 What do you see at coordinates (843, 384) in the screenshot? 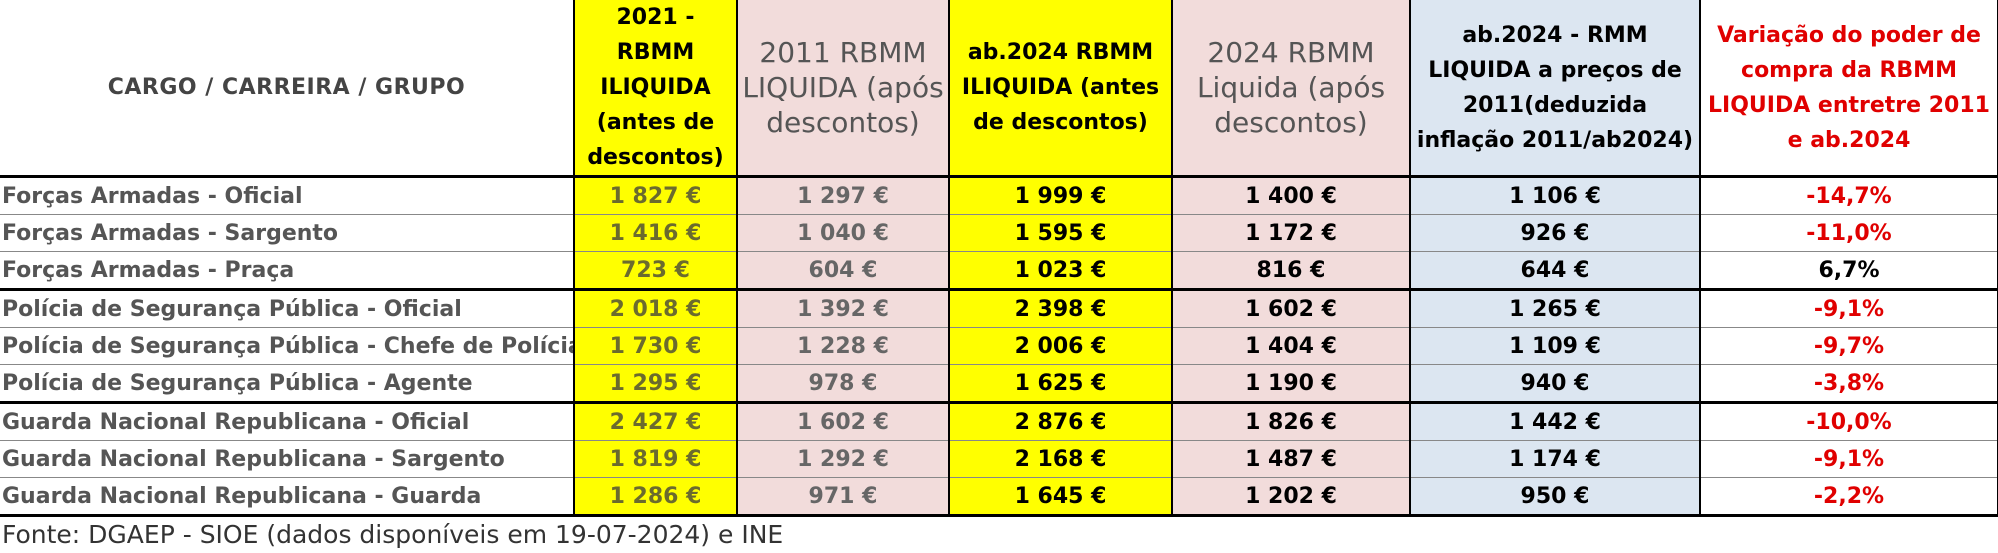
I see `cell-rbmm-2011-liquida: 978 €` at bounding box center [843, 384].